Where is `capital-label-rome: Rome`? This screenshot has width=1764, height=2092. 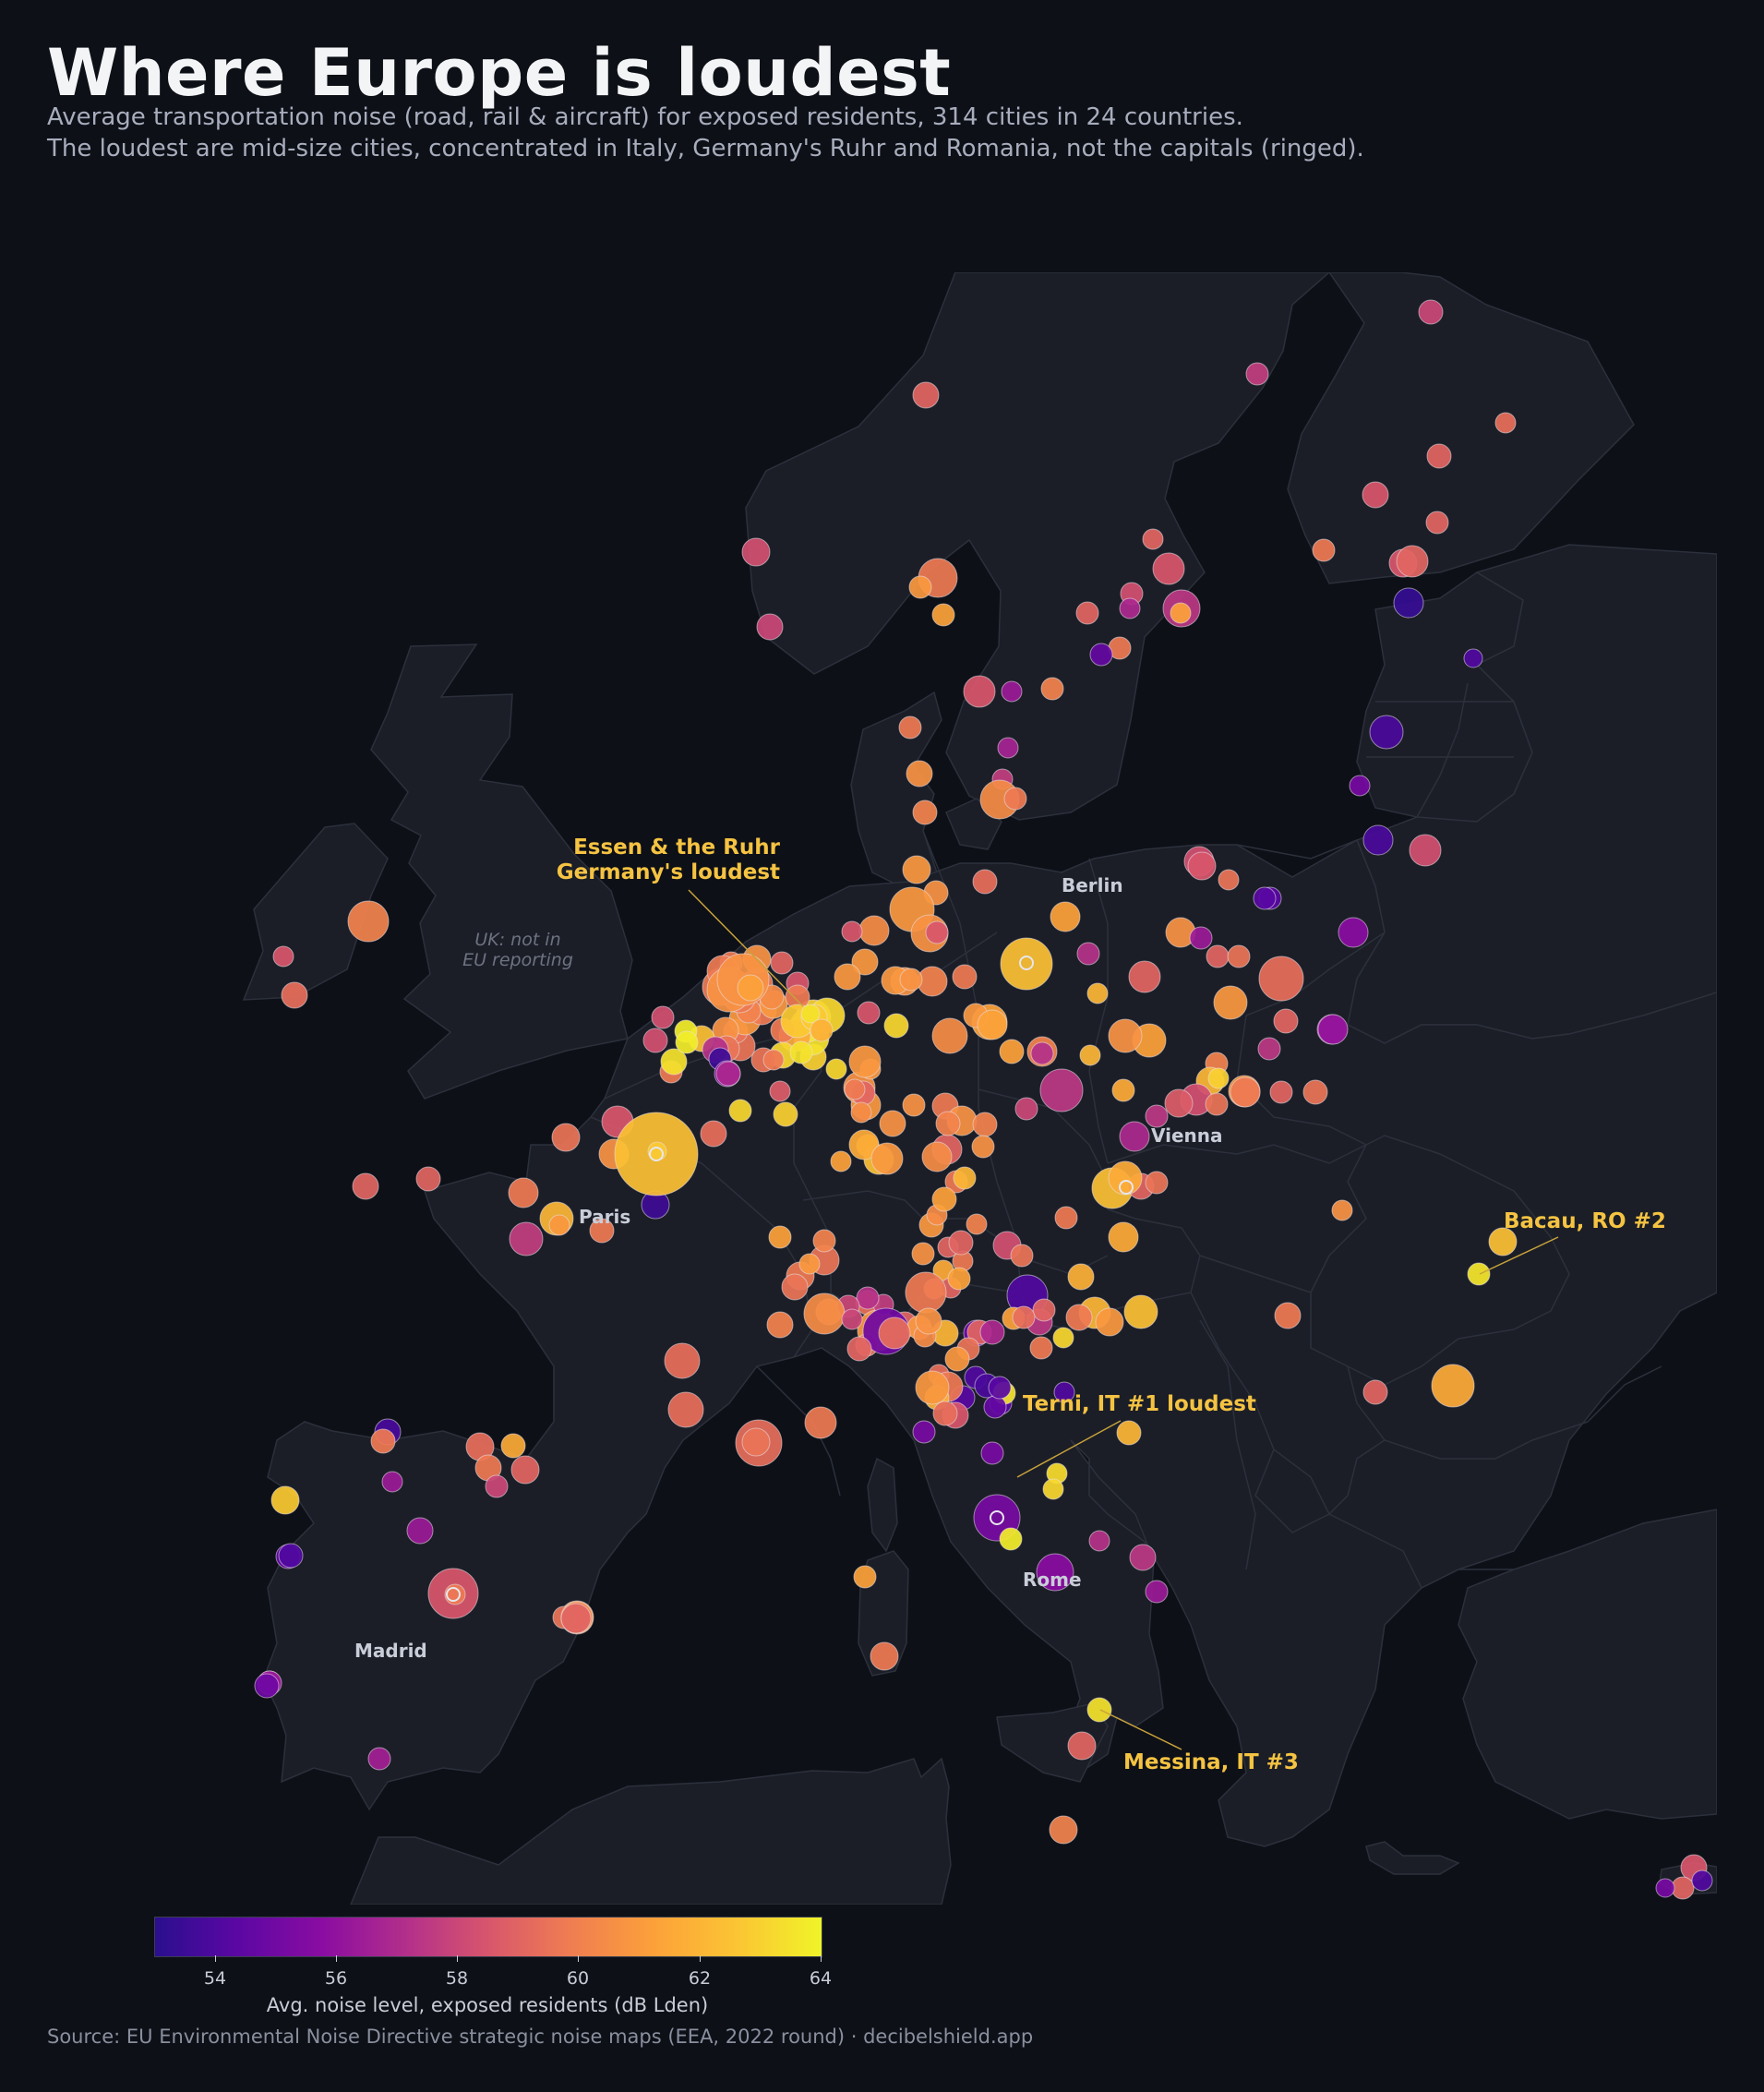 capital-label-rome: Rome is located at coordinates (1052, 1580).